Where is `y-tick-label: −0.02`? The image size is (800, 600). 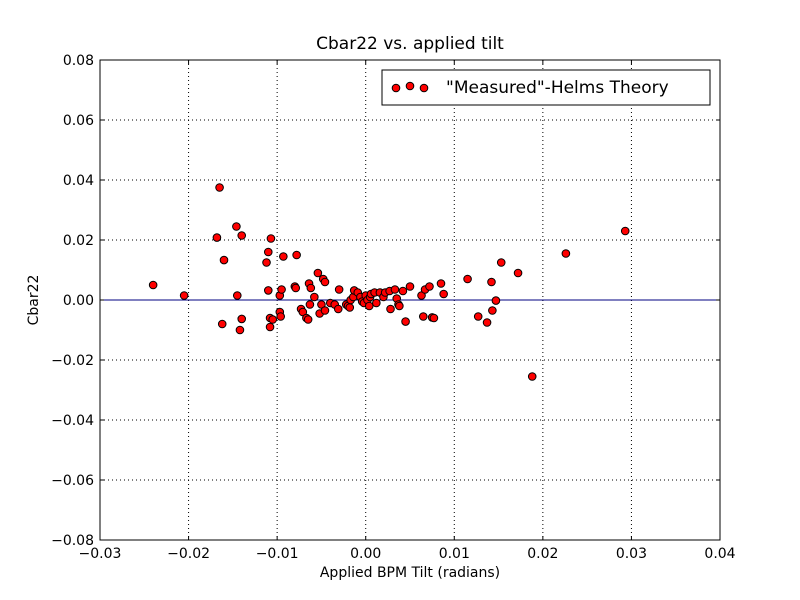
y-tick-label: −0.02 is located at coordinates (72, 361).